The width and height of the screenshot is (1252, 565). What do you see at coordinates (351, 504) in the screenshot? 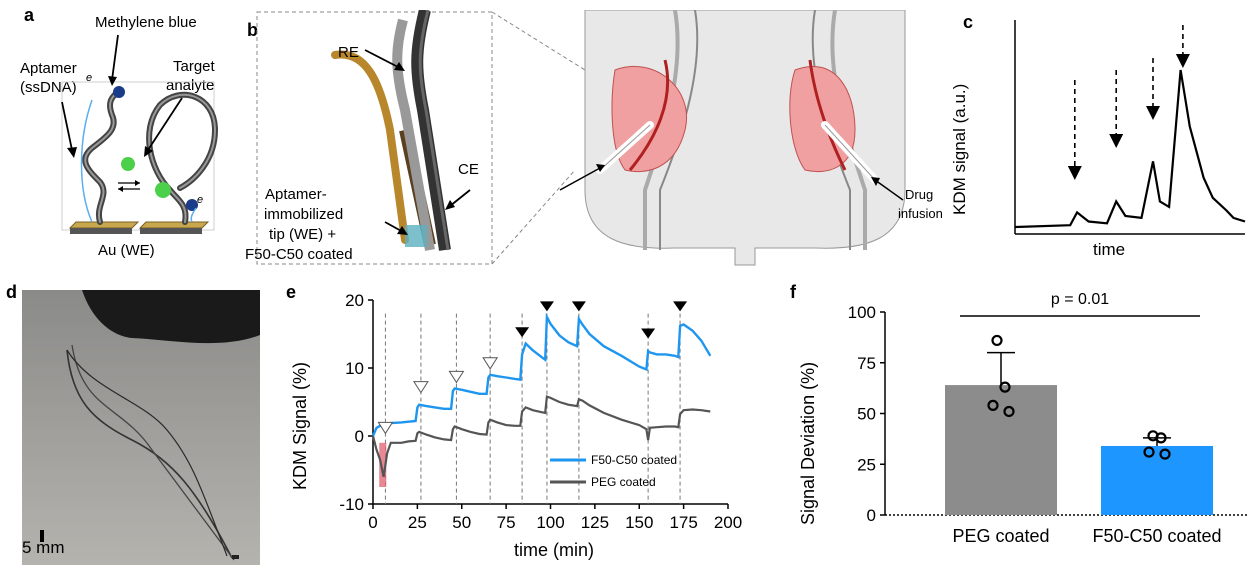
I see `panel-e-ytick-label: -10` at bounding box center [351, 504].